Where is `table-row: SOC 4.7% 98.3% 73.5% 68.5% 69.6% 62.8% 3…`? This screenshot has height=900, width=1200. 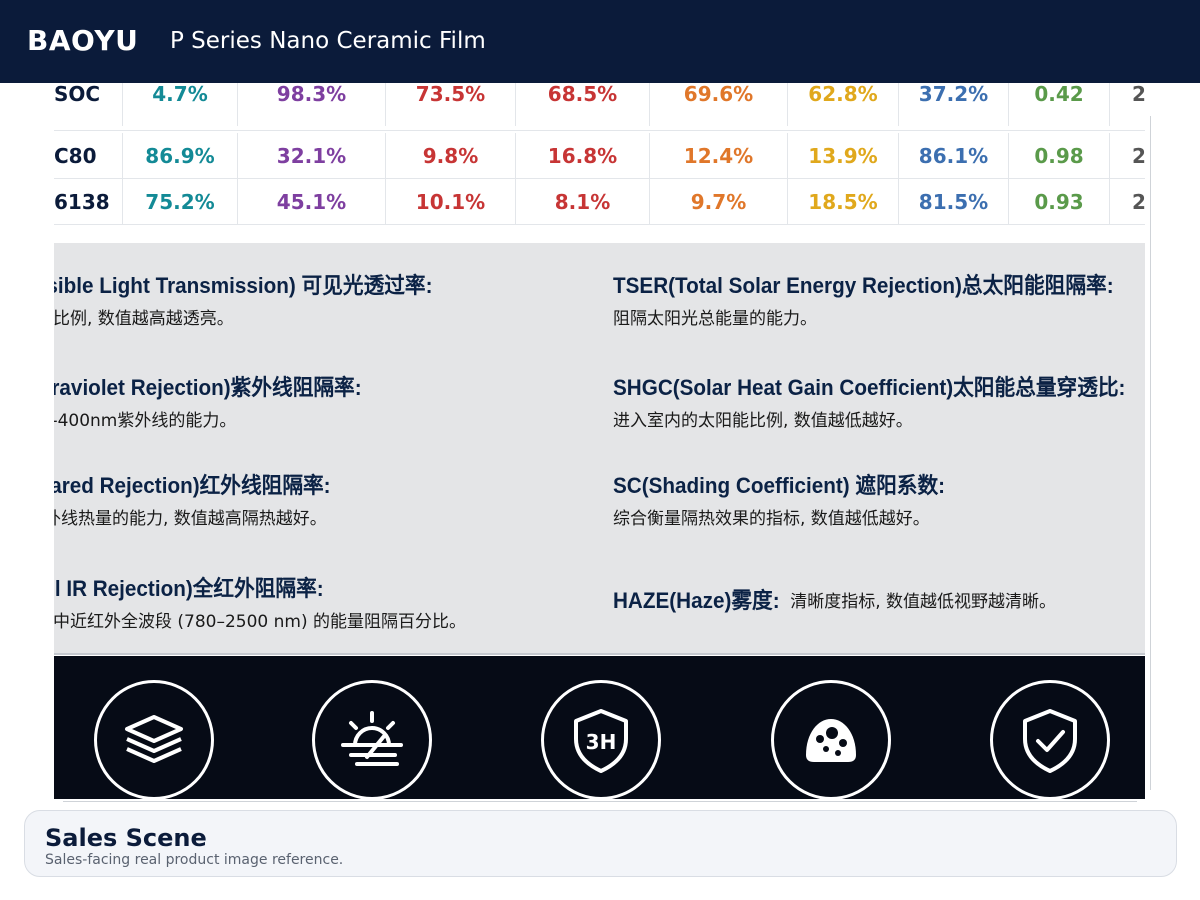 table-row: SOC 4.7% 98.3% 73.5% 68.5% 69.6% 62.8% 3… is located at coordinates (600, 107).